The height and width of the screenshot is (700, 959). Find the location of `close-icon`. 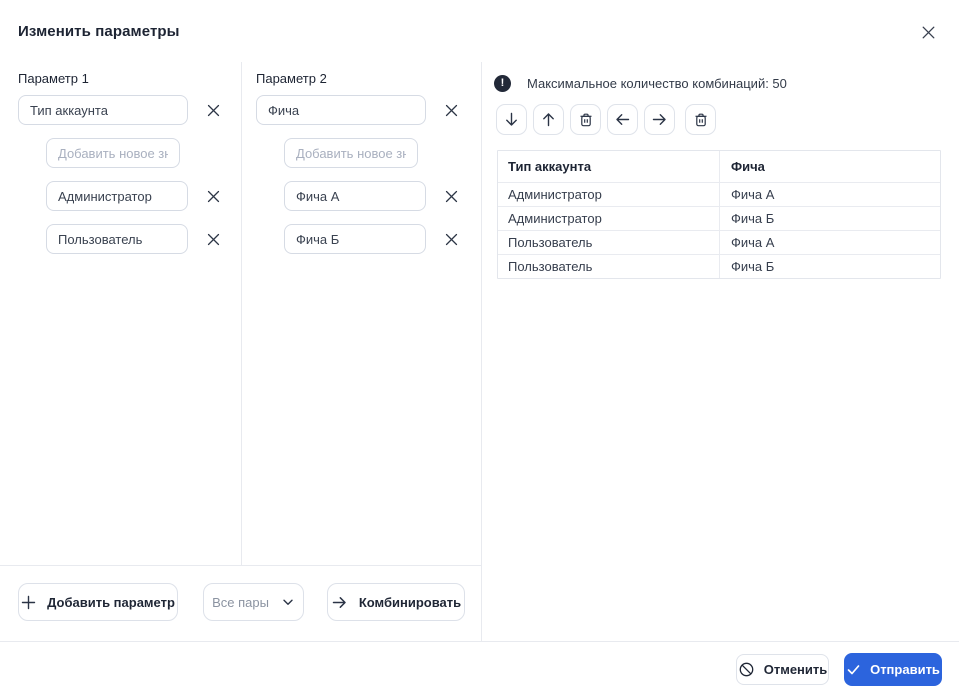

close-icon is located at coordinates (928, 32).